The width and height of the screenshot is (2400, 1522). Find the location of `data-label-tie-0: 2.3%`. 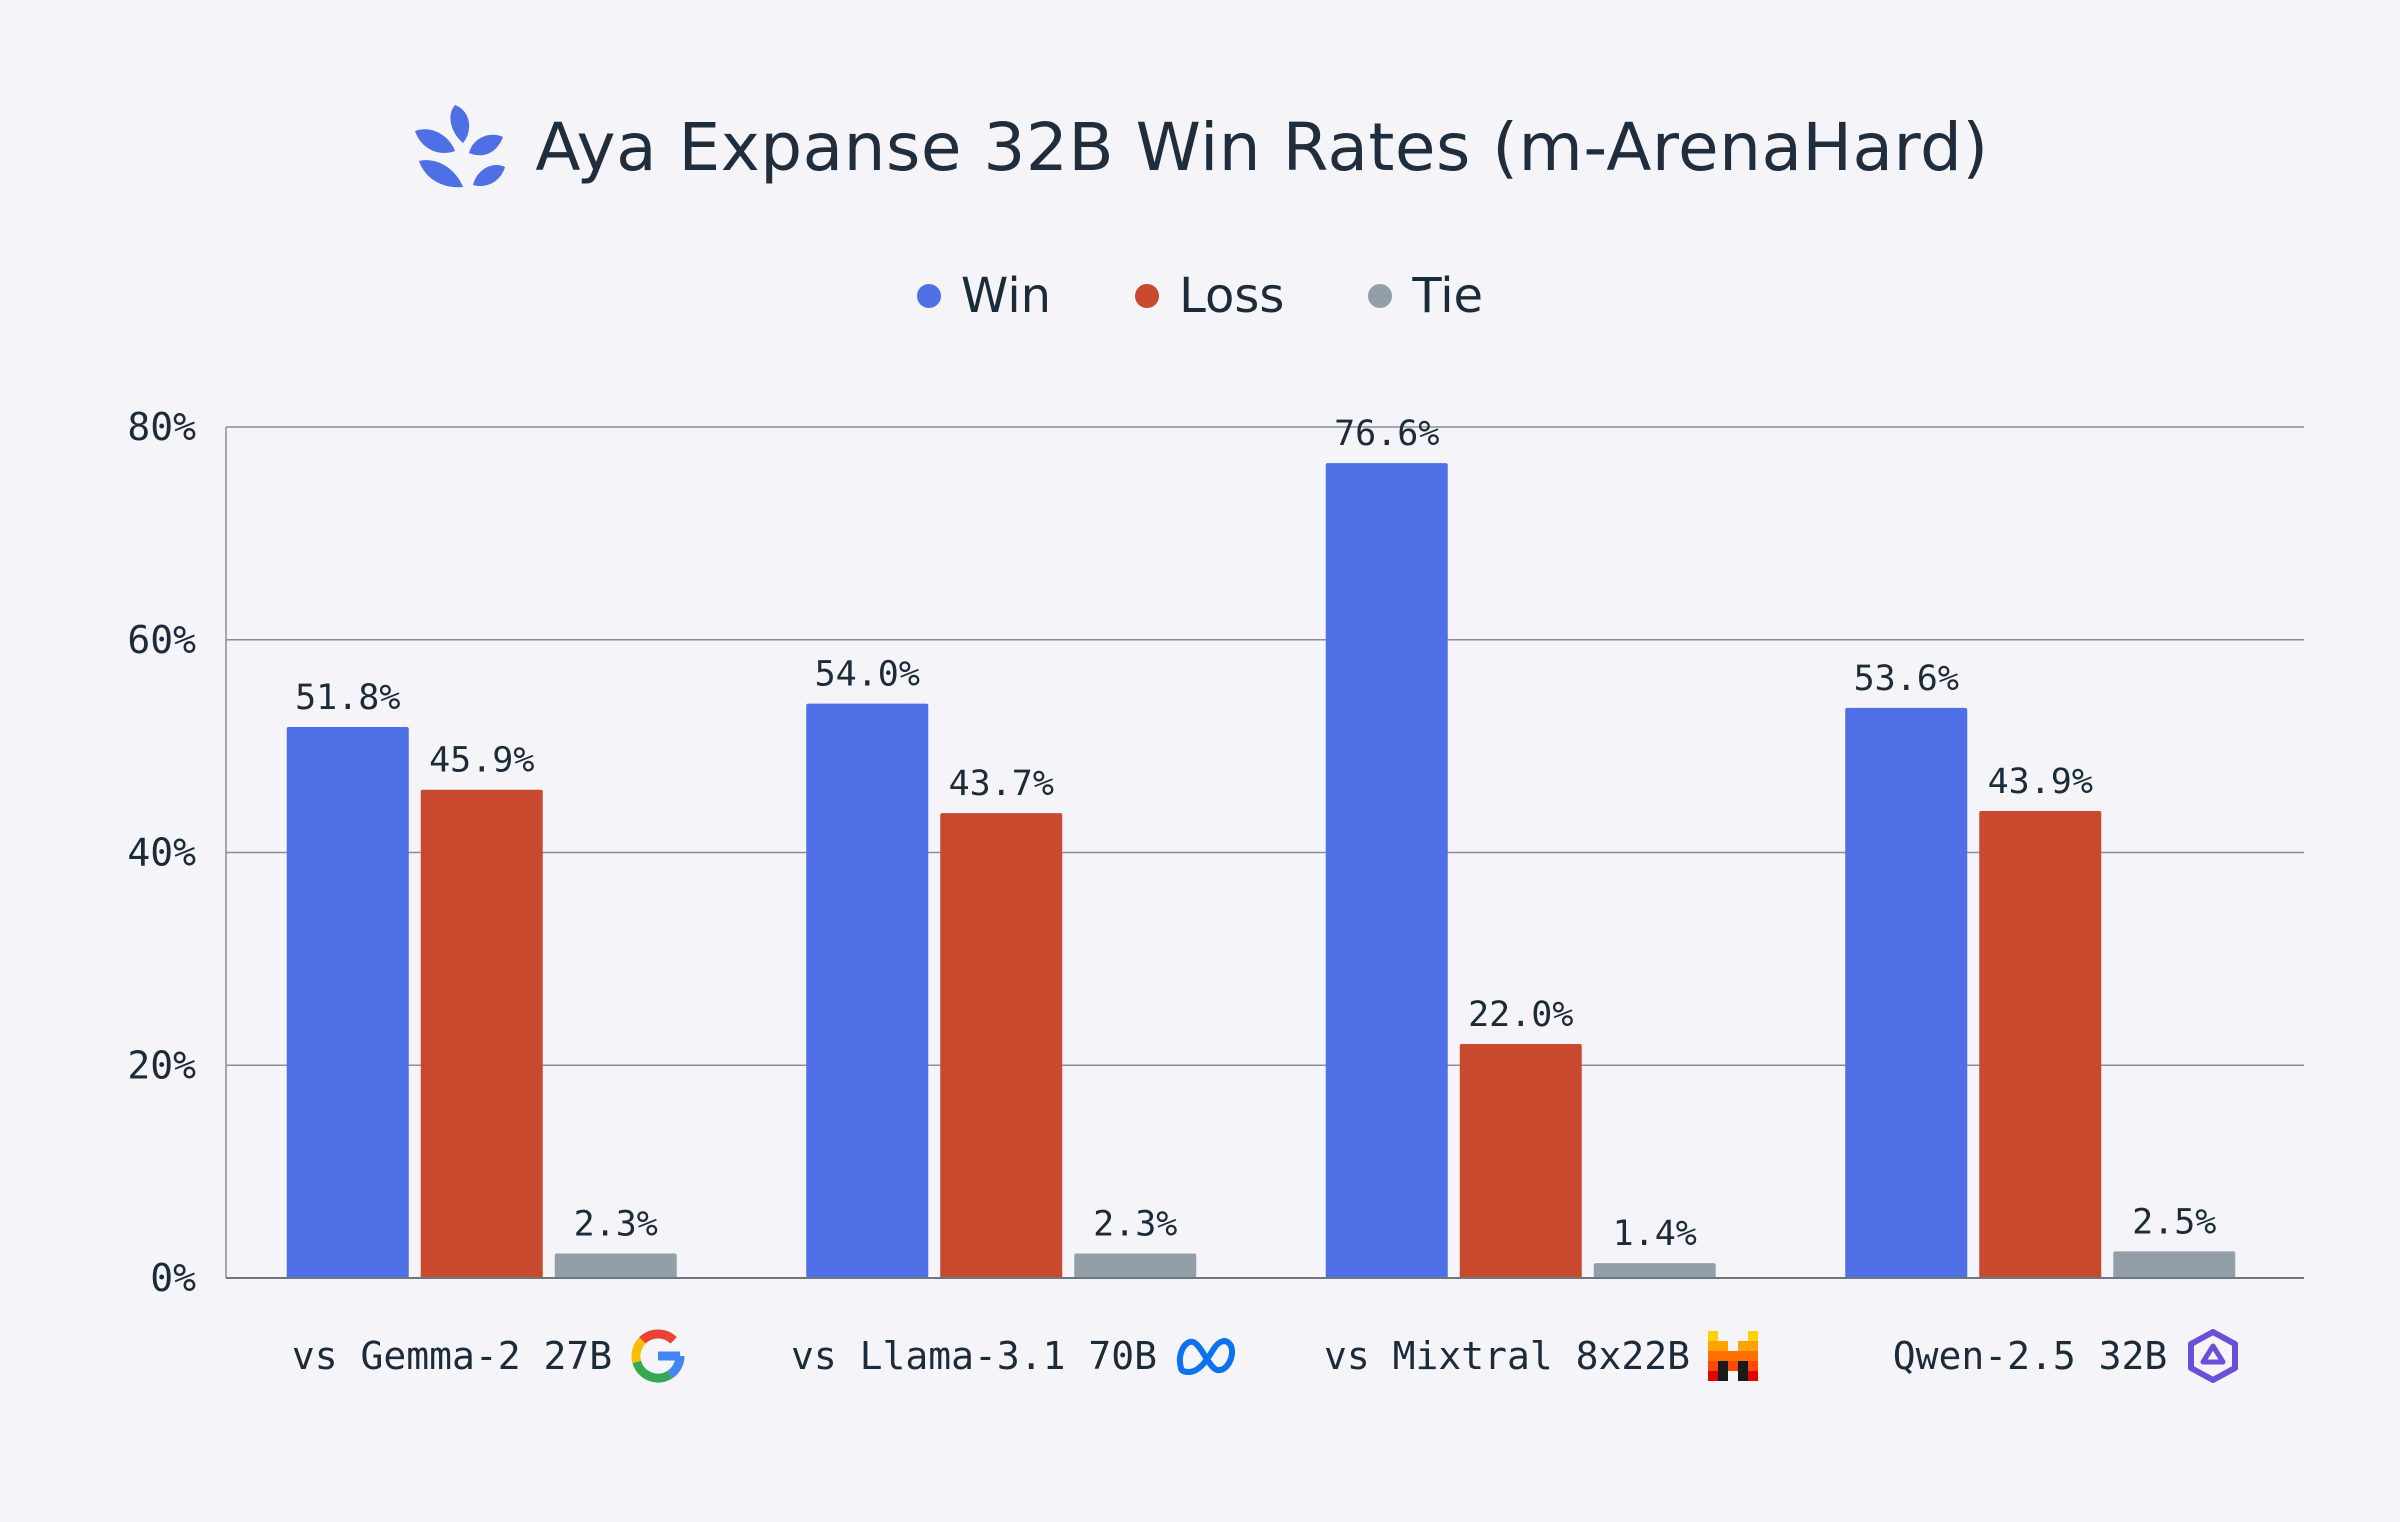

data-label-tie-0: 2.3% is located at coordinates (616, 1225).